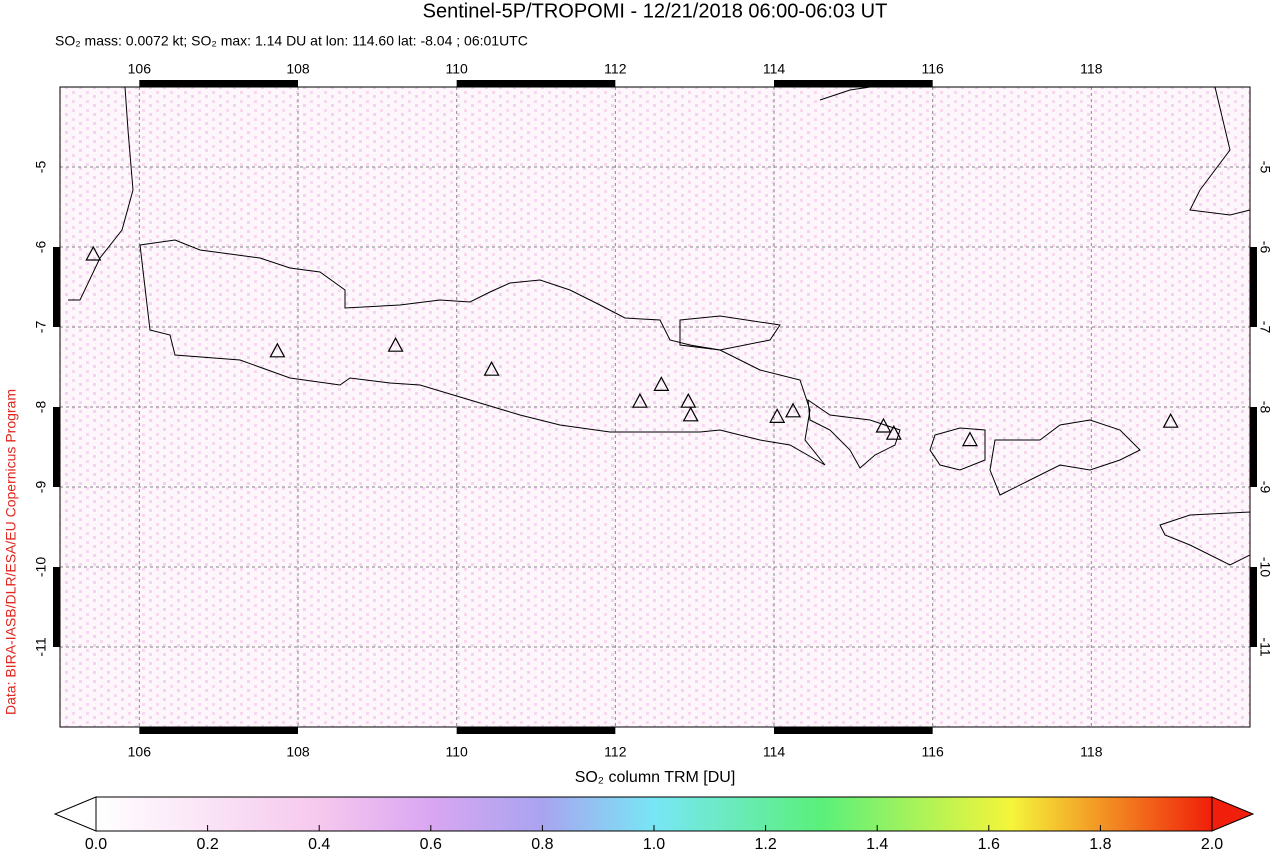 This screenshot has width=1272, height=858. I want to click on colorbar-ticks: 0.0 0.2 0.4 0.6 0.8 1.0 1.2 1.4 1.6 1.8 2.0, so click(654, 839).